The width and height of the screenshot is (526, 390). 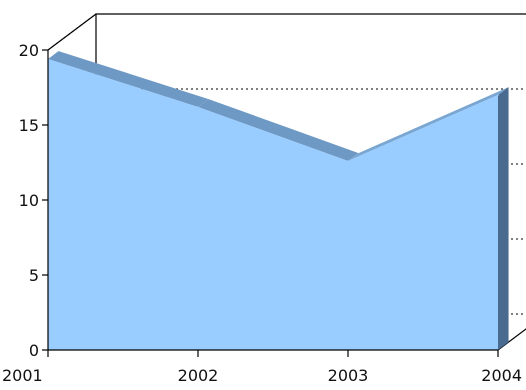 What do you see at coordinates (348, 375) in the screenshot?
I see `x-tick-label: 2003` at bounding box center [348, 375].